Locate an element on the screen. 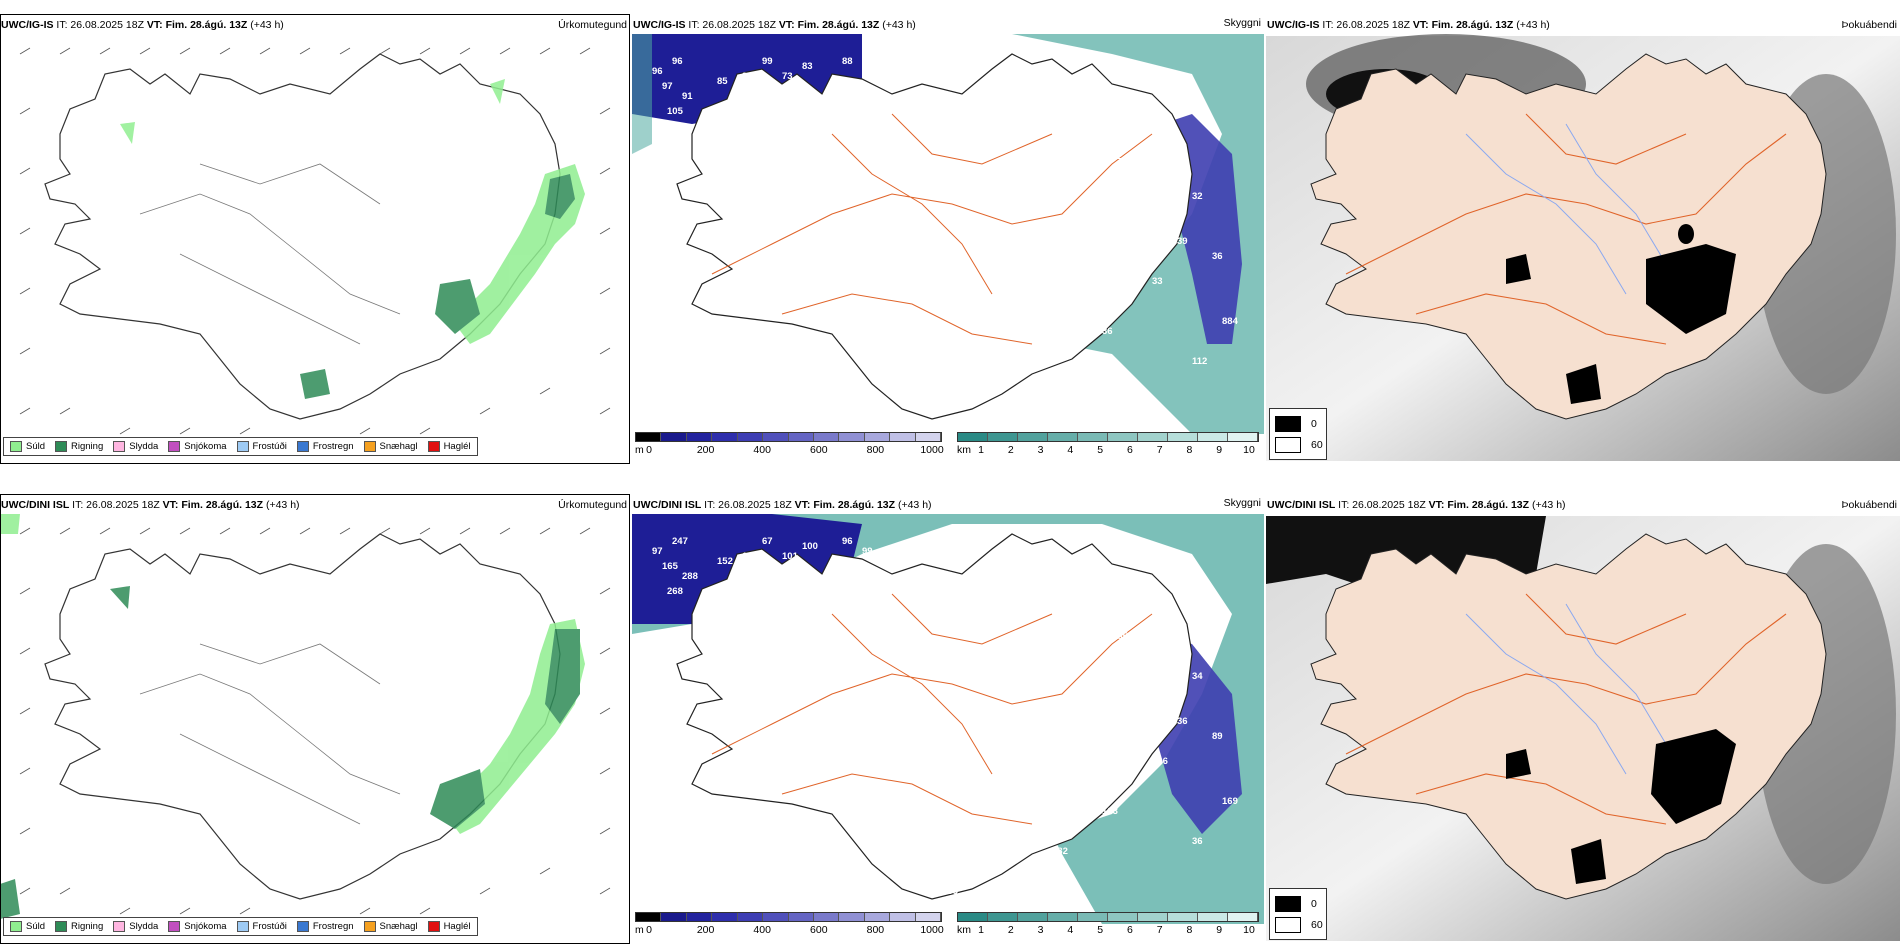 This screenshot has height=950, width=1900. visibility-value: 41 is located at coordinates (1177, 171).